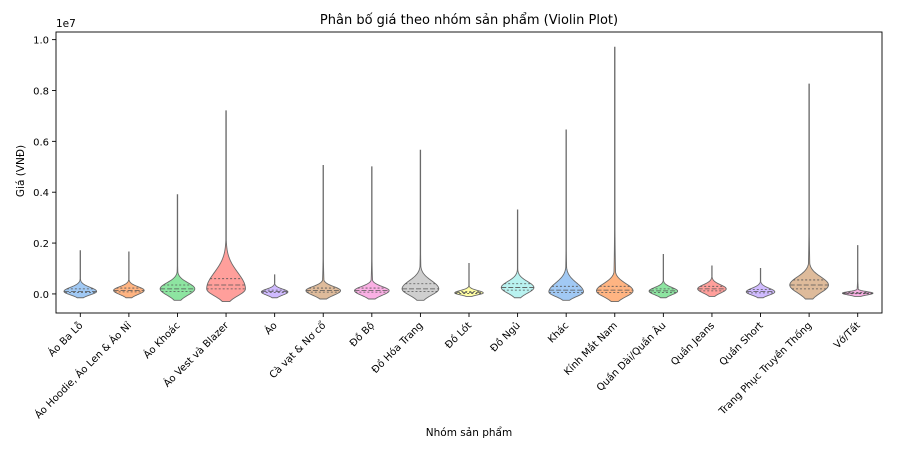 This screenshot has height=454, width=903. I want to click on y-tick-label: 0.4, so click(41, 193).